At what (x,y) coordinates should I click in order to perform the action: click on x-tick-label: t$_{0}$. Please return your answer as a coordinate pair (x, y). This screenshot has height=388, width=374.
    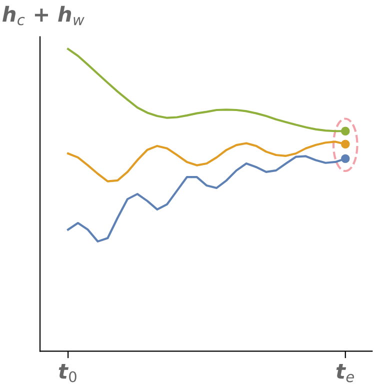
    Looking at the image, I should click on (67, 373).